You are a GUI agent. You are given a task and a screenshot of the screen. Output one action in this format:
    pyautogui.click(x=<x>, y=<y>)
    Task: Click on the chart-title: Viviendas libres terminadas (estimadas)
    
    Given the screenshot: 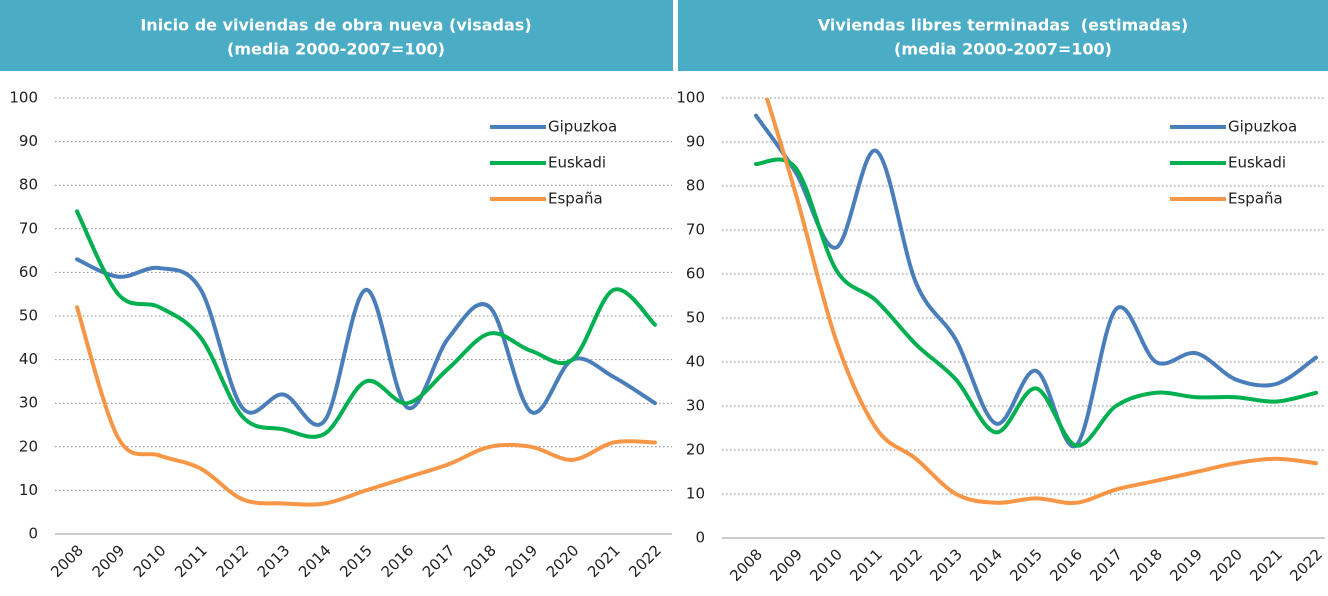 What is the action you would take?
    pyautogui.click(x=1003, y=25)
    